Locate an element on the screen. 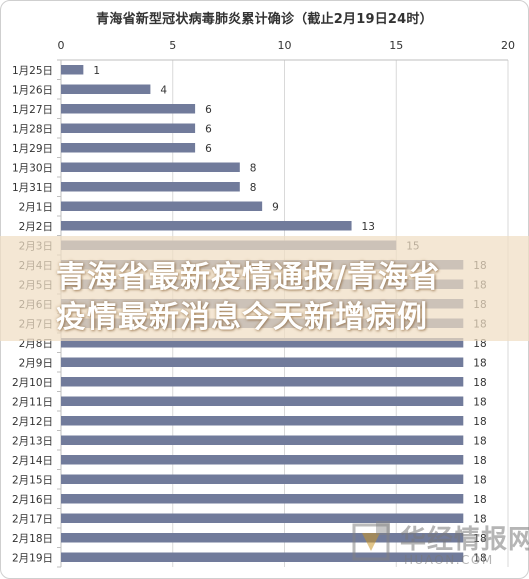 This screenshot has height=579, width=529. y-tick-label: 1月25日 is located at coordinates (32, 71).